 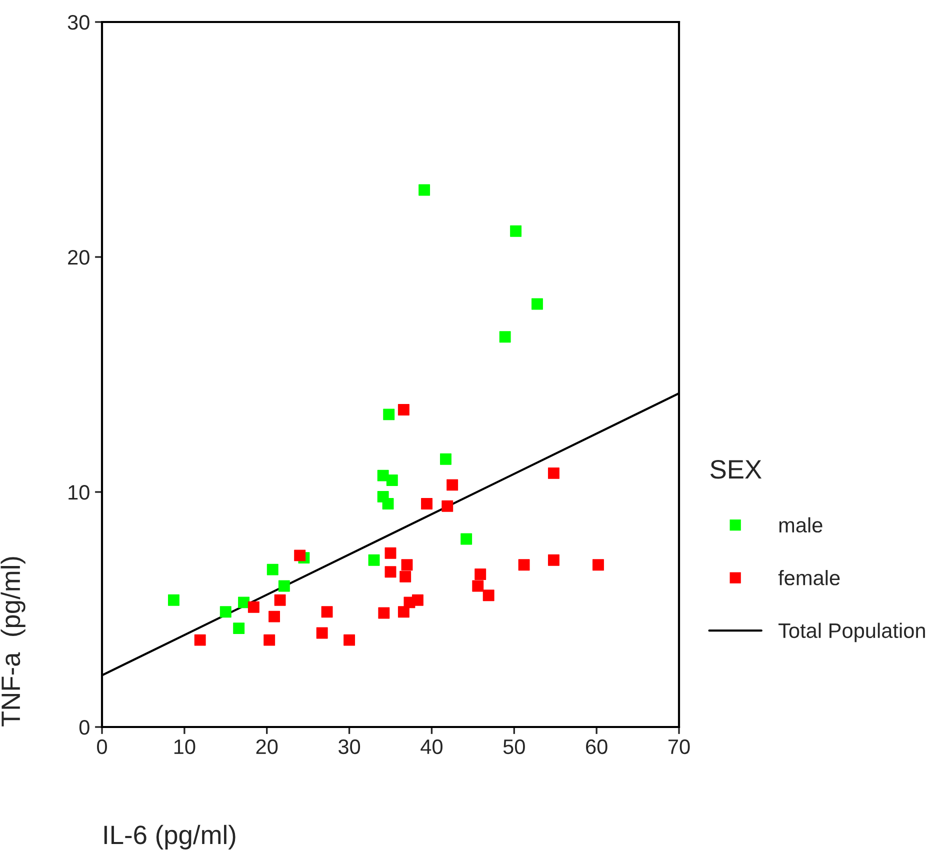 What do you see at coordinates (170, 837) in the screenshot?
I see `x-axis-title: IL-6 (pg/ml)` at bounding box center [170, 837].